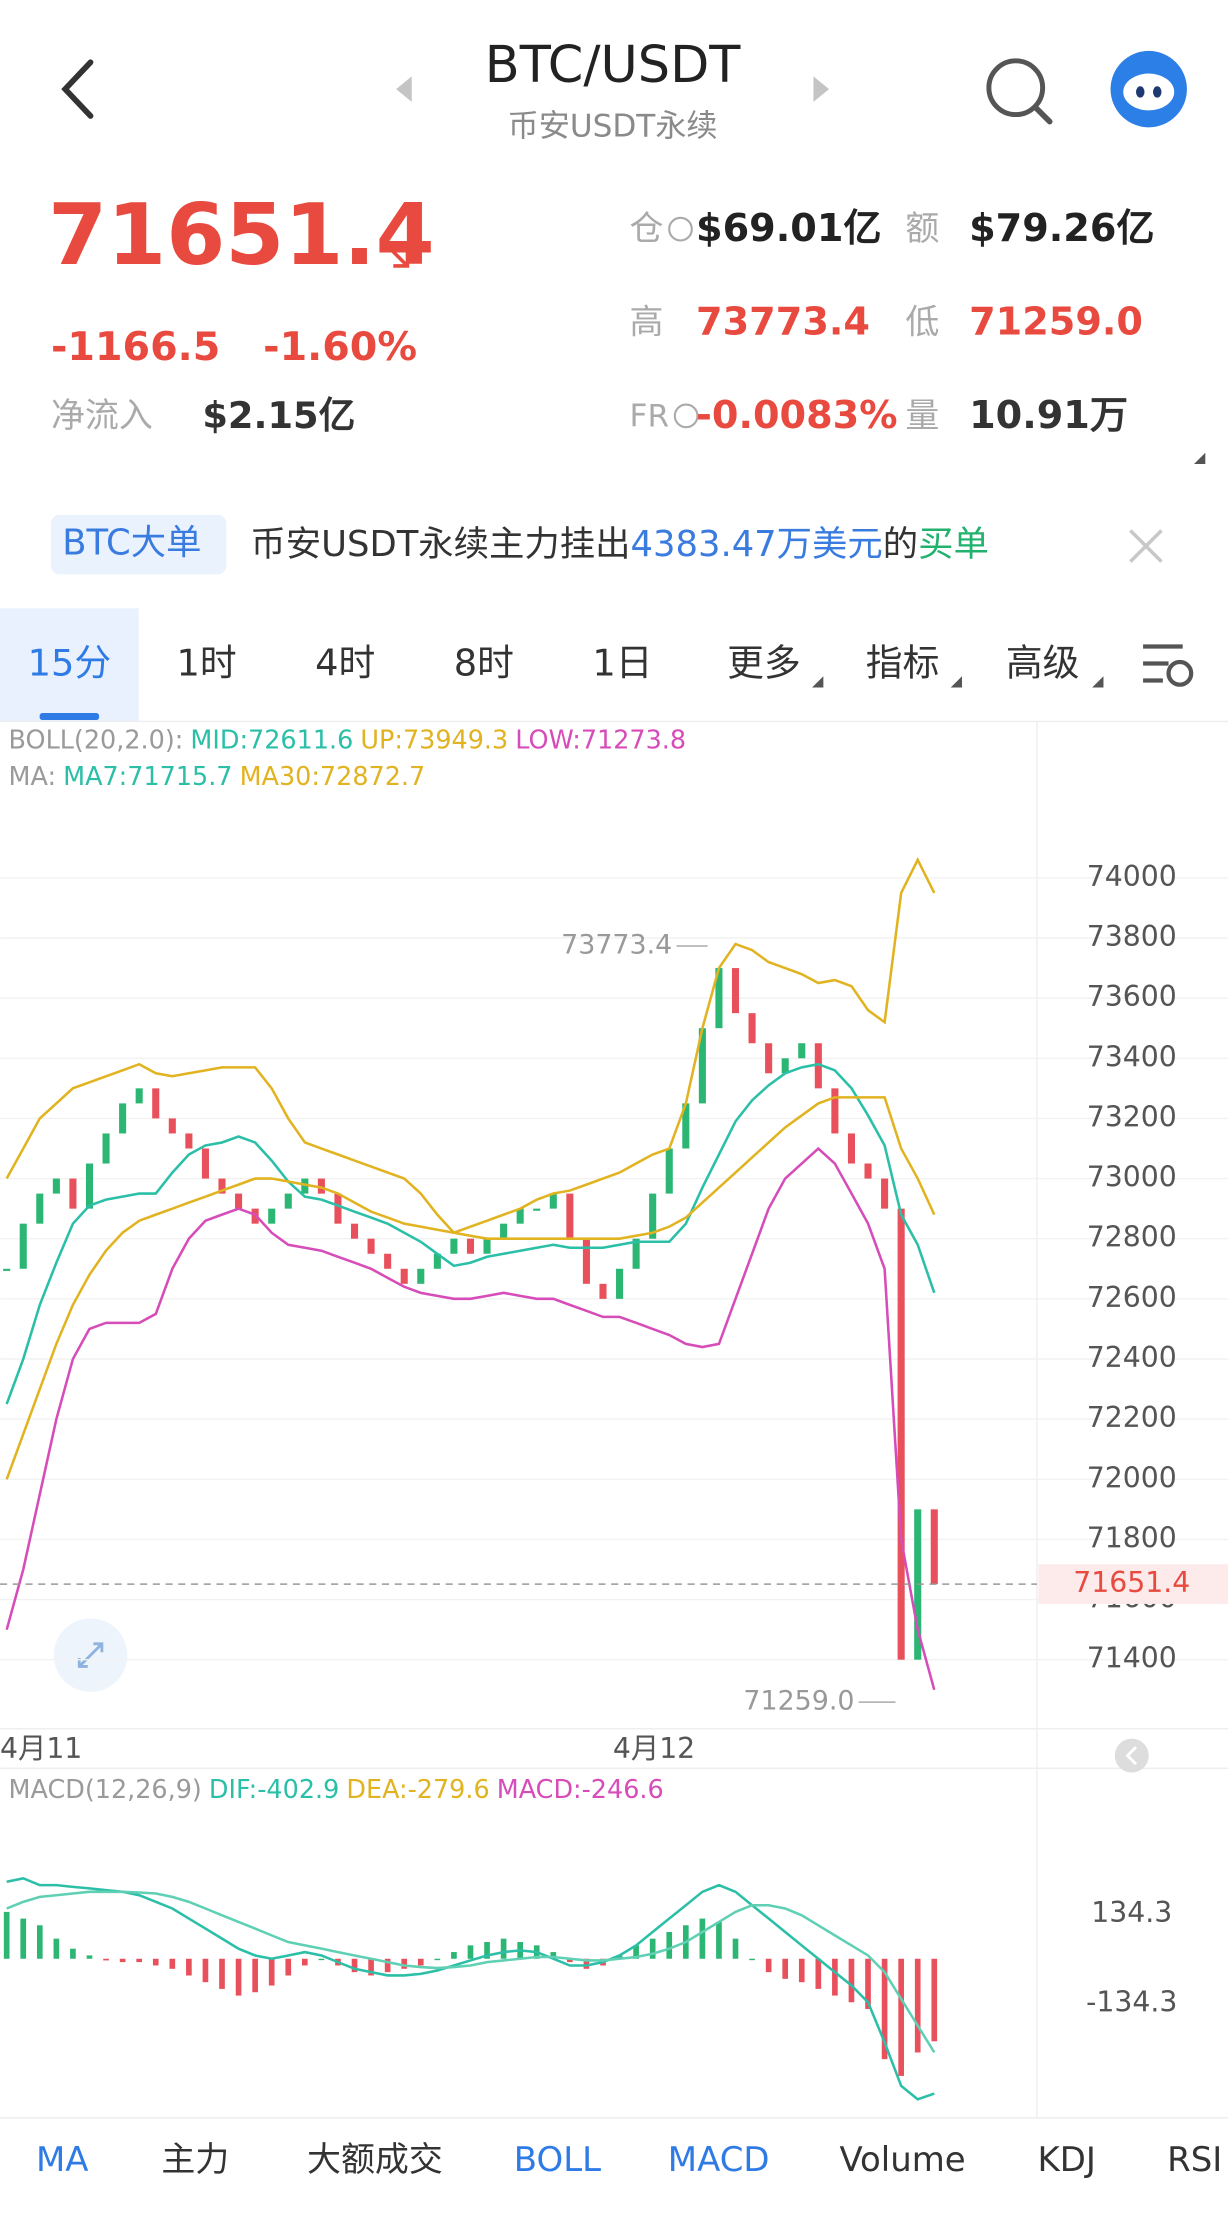  I want to click on indicator-button: KDJ, so click(1066, 2160).